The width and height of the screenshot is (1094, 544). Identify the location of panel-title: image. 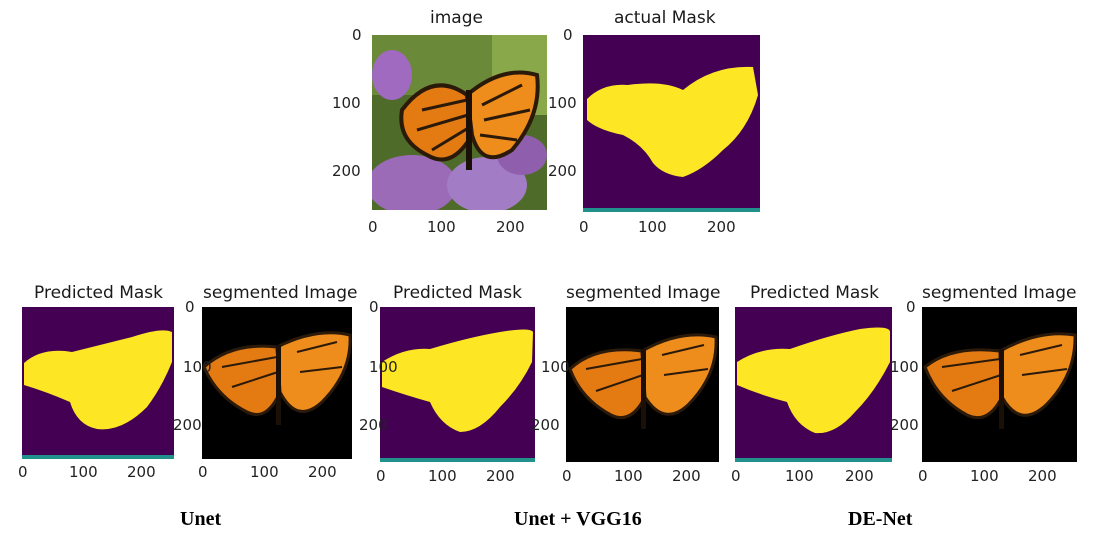
(456, 18).